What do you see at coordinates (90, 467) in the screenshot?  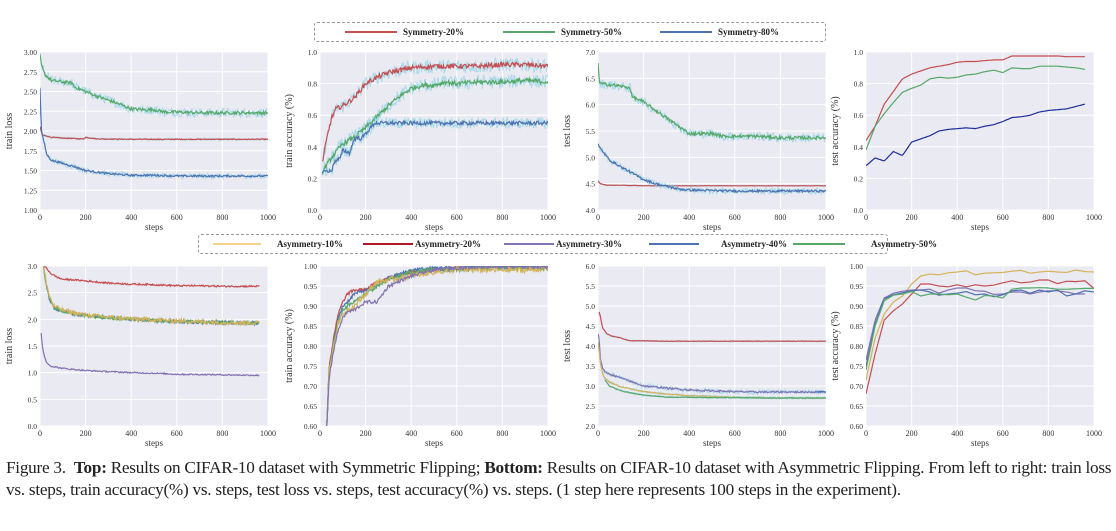 I see `caption-top-label: Top:` at bounding box center [90, 467].